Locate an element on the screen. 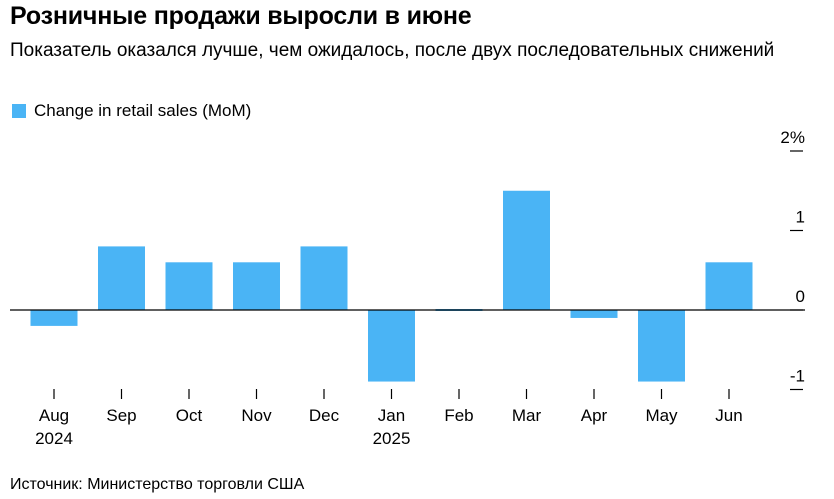 This screenshot has width=834, height=499. bar-dec is located at coordinates (324, 278).